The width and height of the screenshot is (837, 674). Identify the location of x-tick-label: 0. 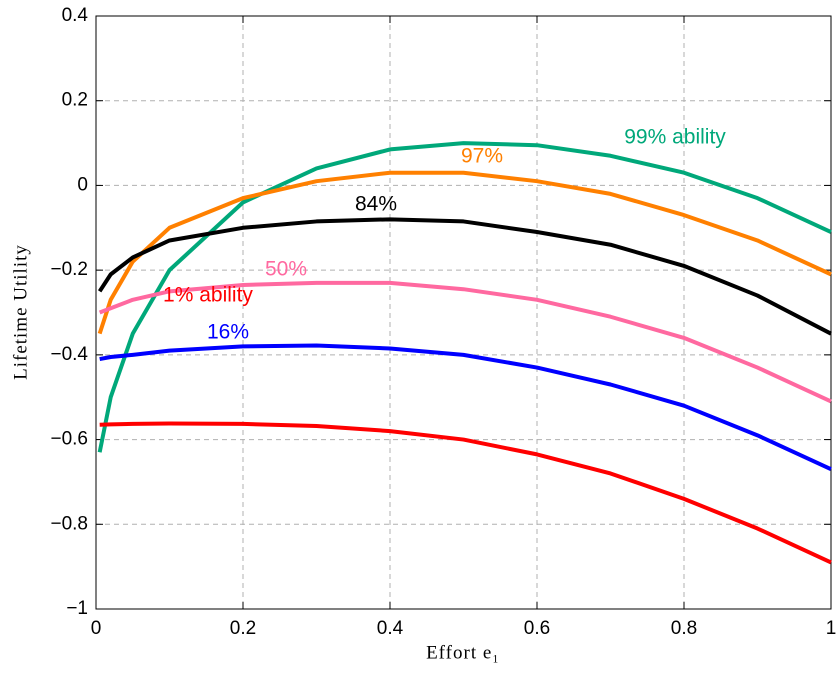
(96, 628).